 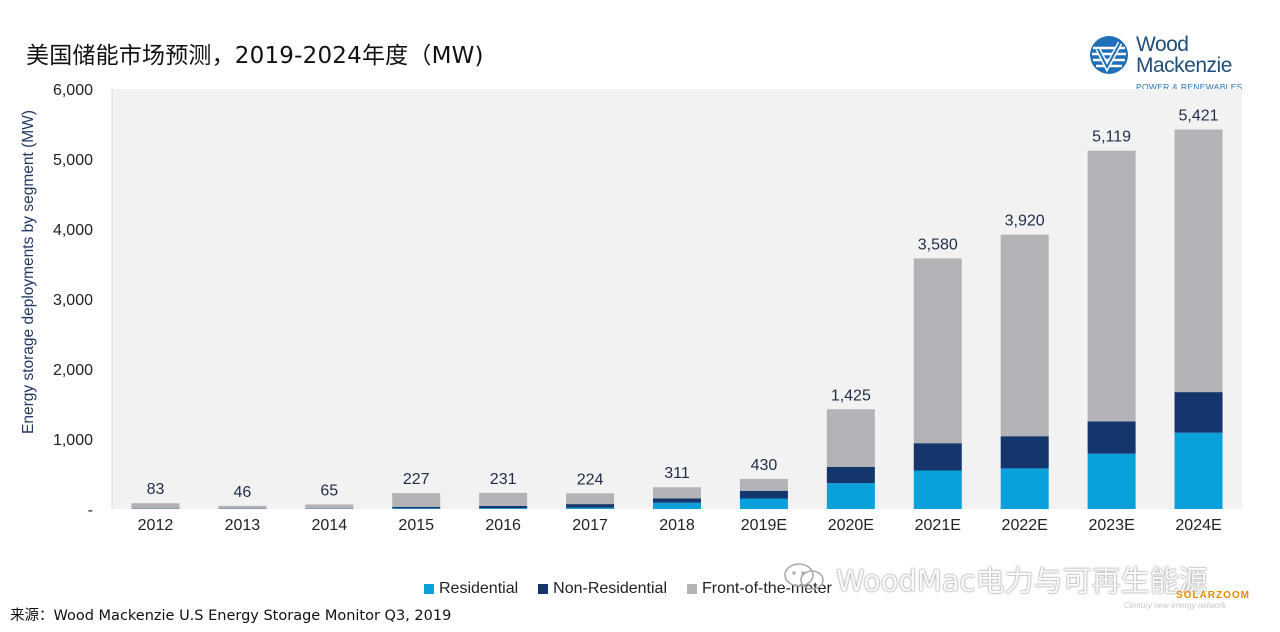 What do you see at coordinates (938, 525) in the screenshot?
I see `x-tick-label: 2021E` at bounding box center [938, 525].